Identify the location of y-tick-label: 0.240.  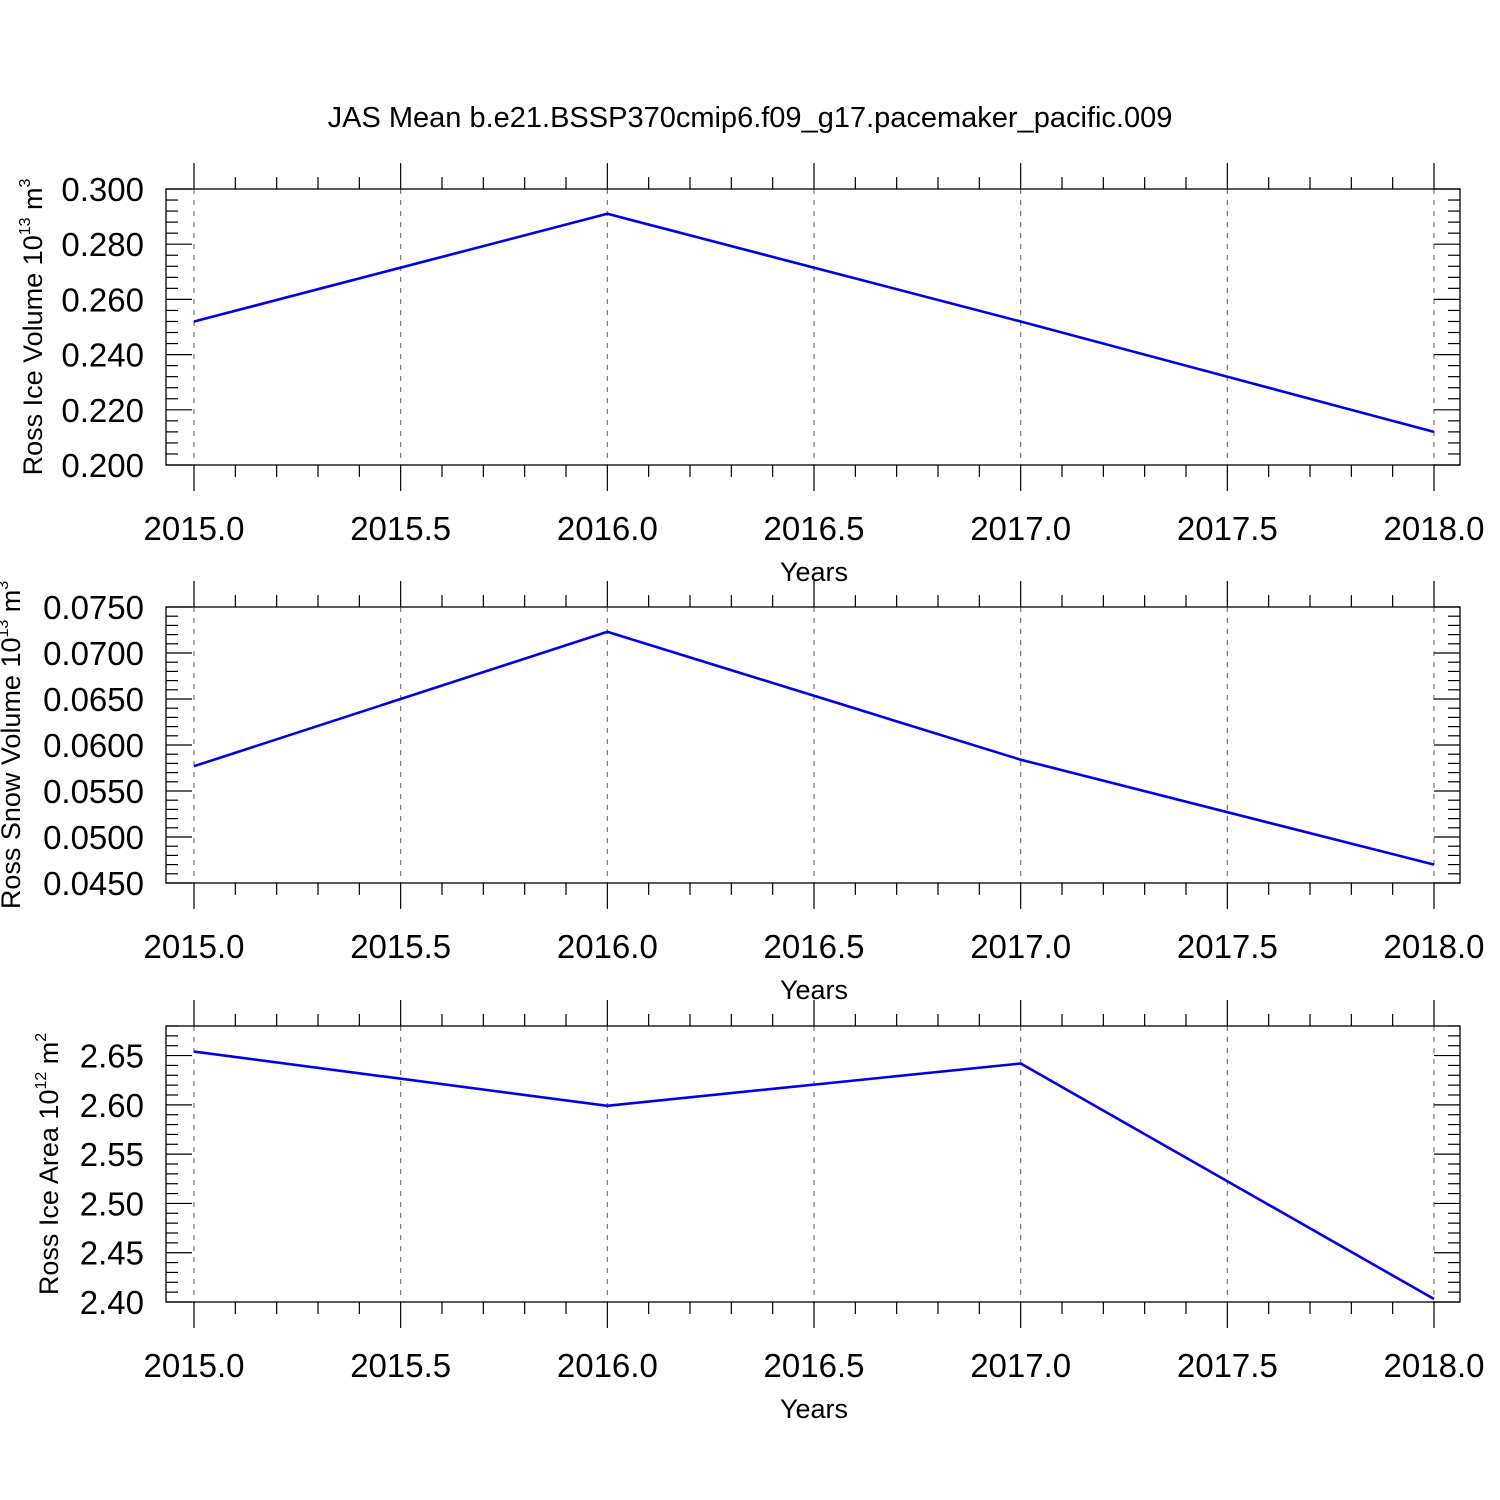
(102, 355).